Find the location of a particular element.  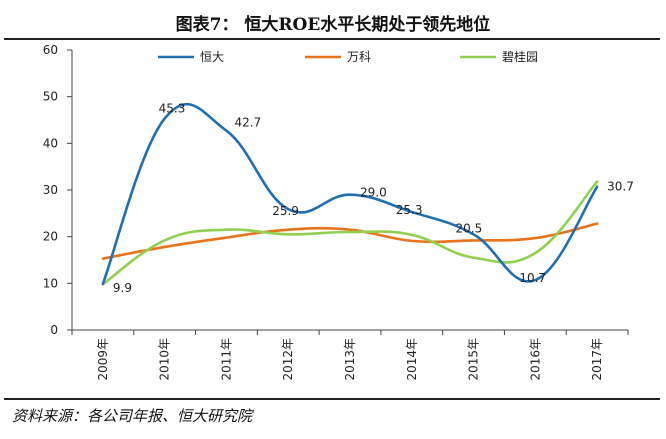

legend: 恒大 万科 碧桂园 is located at coordinates (348, 56).